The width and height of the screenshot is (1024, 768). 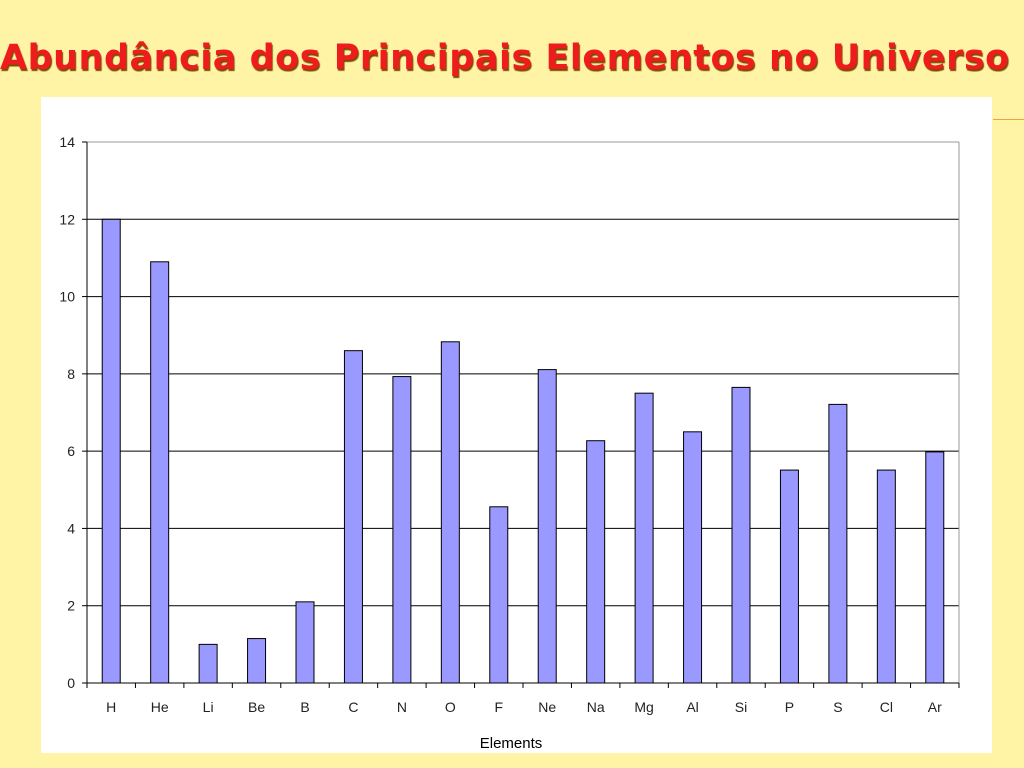 I want to click on x-tick-label: Al, so click(x=692, y=707).